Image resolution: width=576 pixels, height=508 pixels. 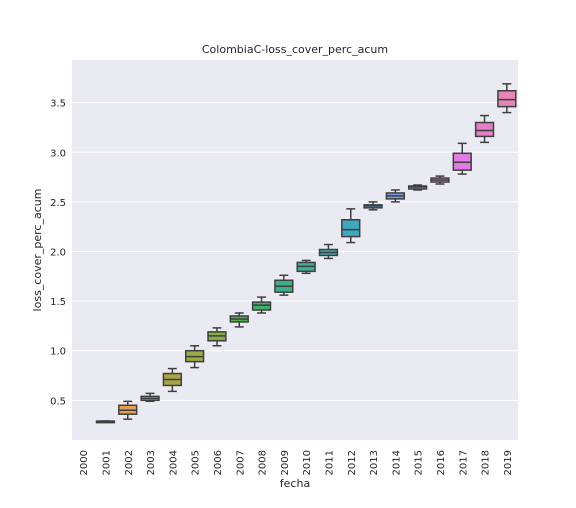 I want to click on x-tick-label: 2012, so click(x=352, y=462).